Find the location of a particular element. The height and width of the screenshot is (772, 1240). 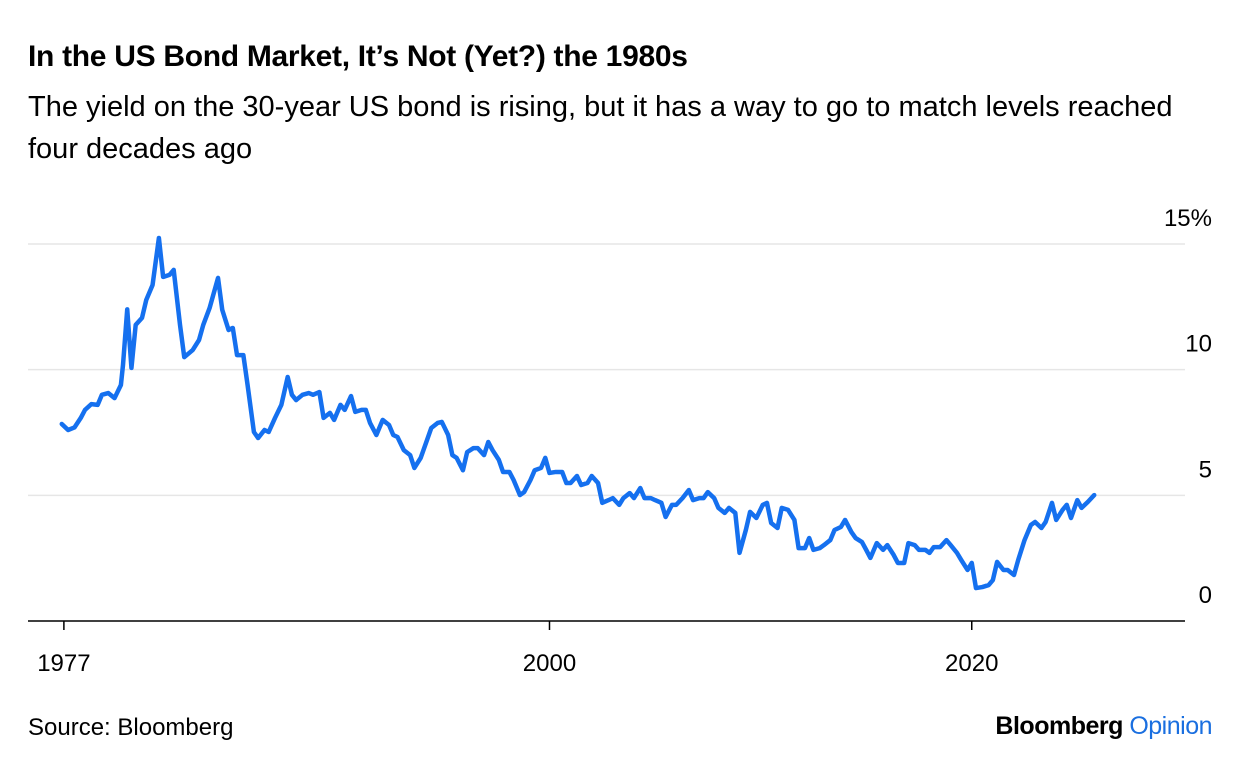

logo: Bloomberg Opinion is located at coordinates (1103, 726).